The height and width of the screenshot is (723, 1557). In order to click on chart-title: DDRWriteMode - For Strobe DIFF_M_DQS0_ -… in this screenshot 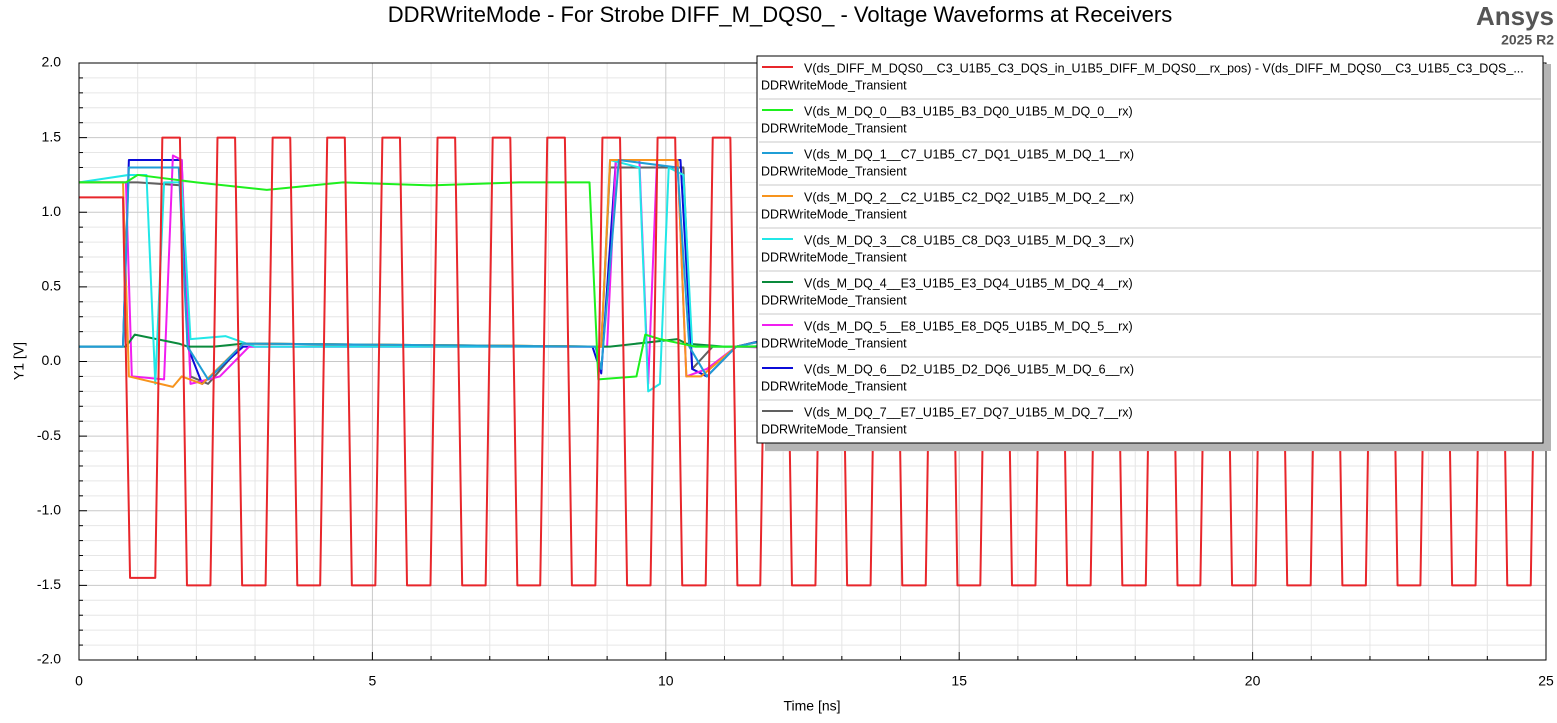, I will do `click(780, 14)`.